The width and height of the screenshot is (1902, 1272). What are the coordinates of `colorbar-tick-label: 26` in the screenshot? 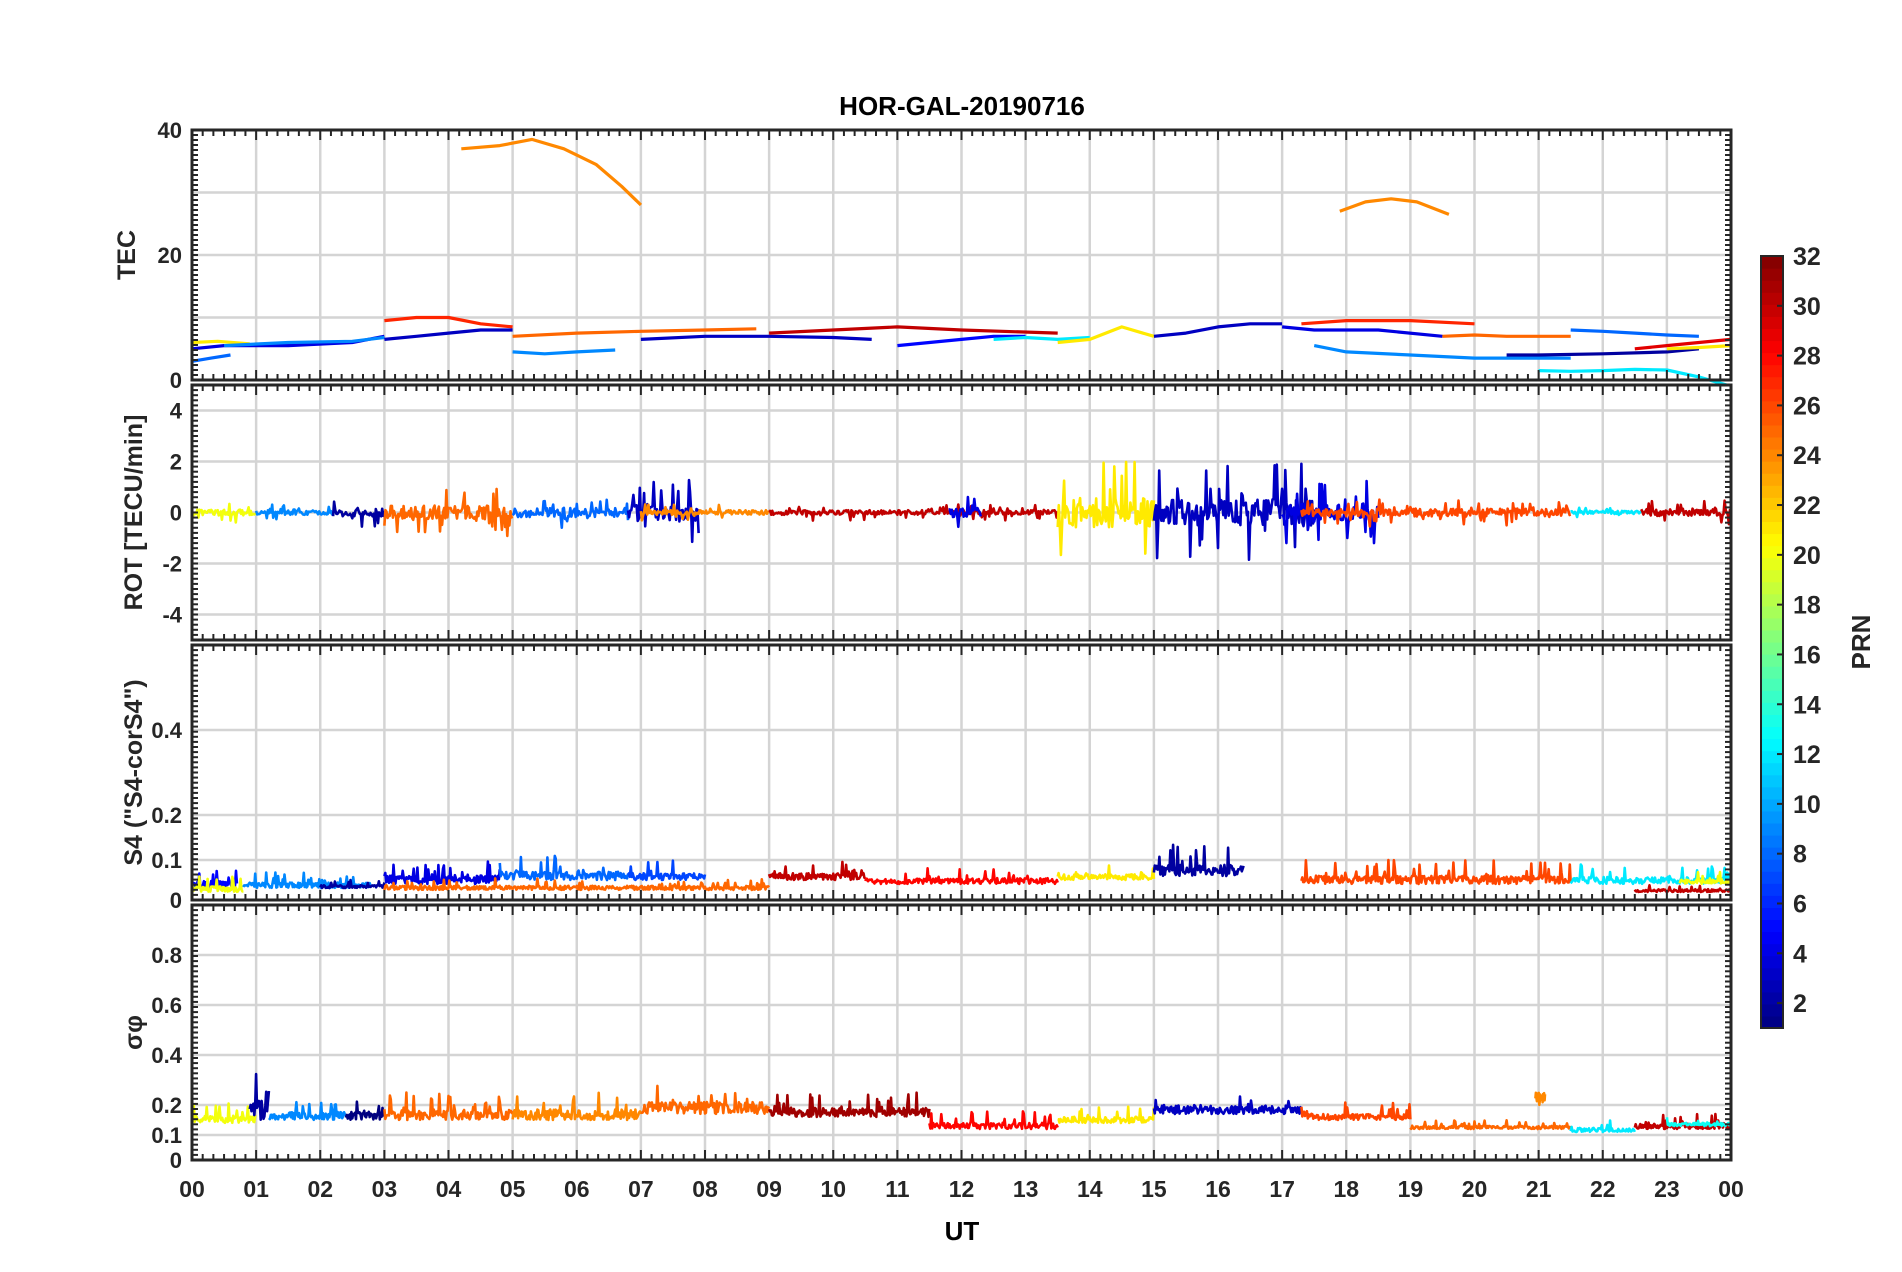 It's located at (1807, 406).